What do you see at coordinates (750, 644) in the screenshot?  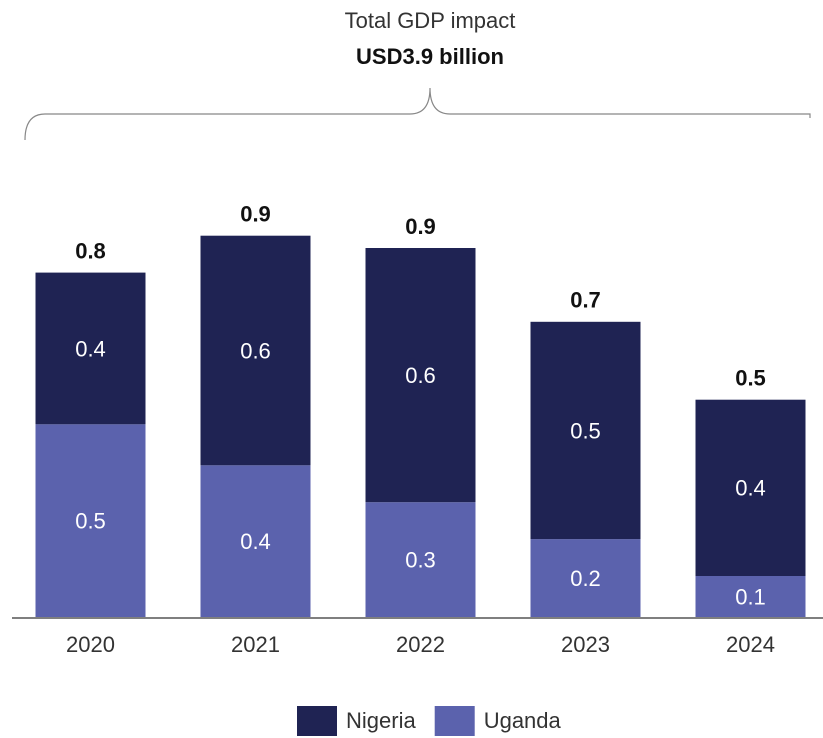 I see `x-tick-label: 2024` at bounding box center [750, 644].